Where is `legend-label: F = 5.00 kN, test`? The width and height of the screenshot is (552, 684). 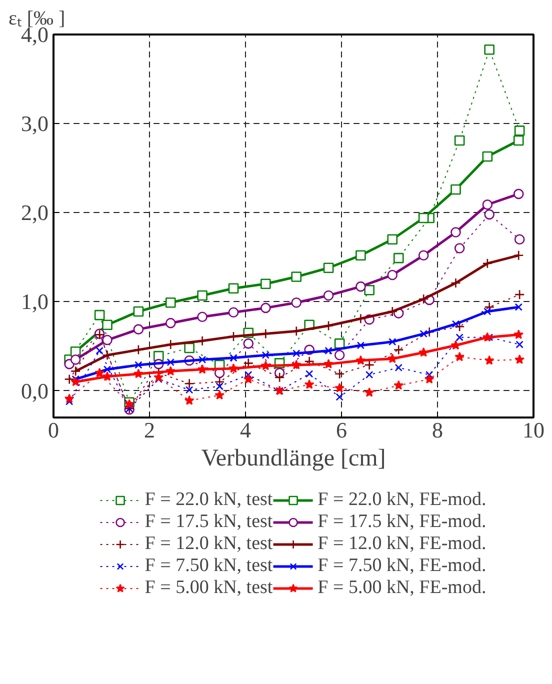 legend-label: F = 5.00 kN, test is located at coordinates (208, 588).